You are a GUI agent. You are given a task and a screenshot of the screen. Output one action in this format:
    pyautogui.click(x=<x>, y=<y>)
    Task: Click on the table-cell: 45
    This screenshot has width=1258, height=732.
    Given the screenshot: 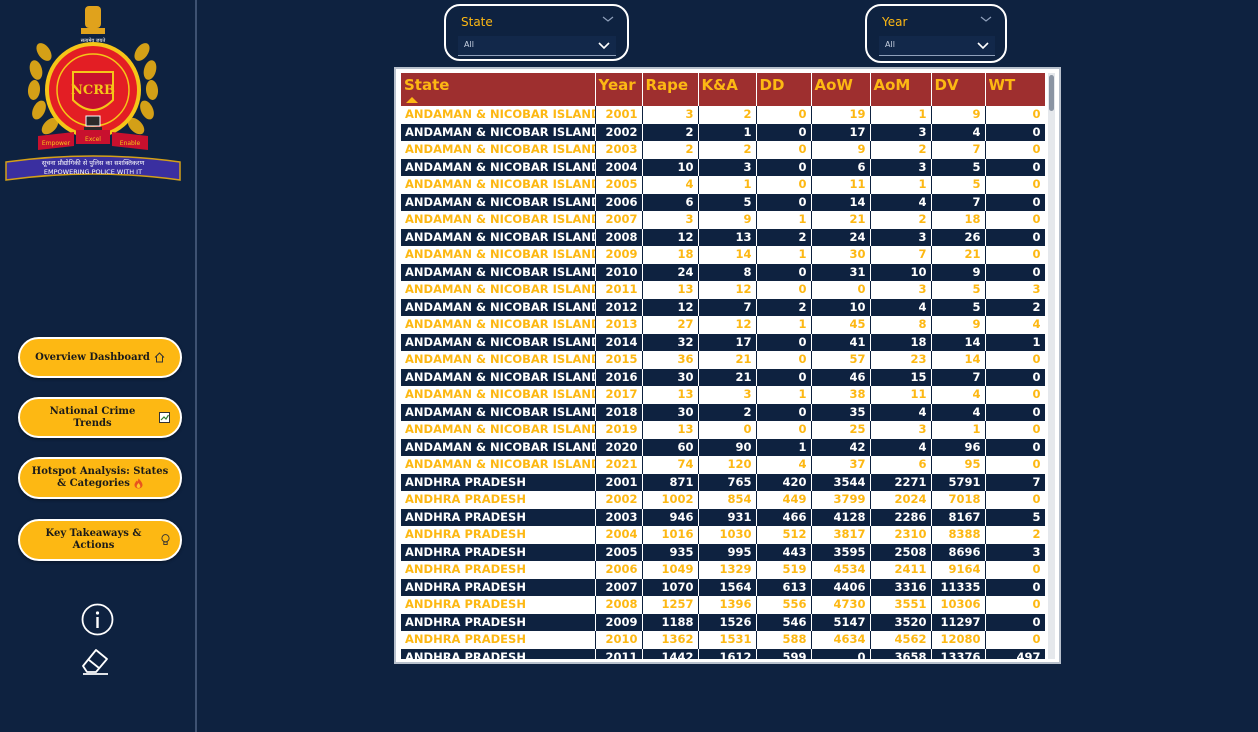 What is the action you would take?
    pyautogui.click(x=841, y=325)
    